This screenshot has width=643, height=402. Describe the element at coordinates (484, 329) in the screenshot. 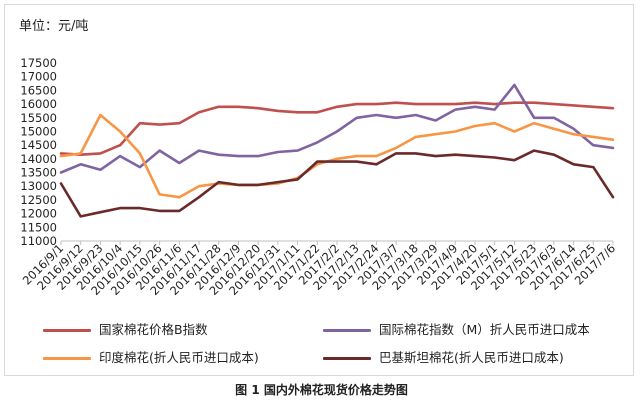

I see `legend-label-m-index: 国际棉花指数（M）折人民币进口成本` at that location.